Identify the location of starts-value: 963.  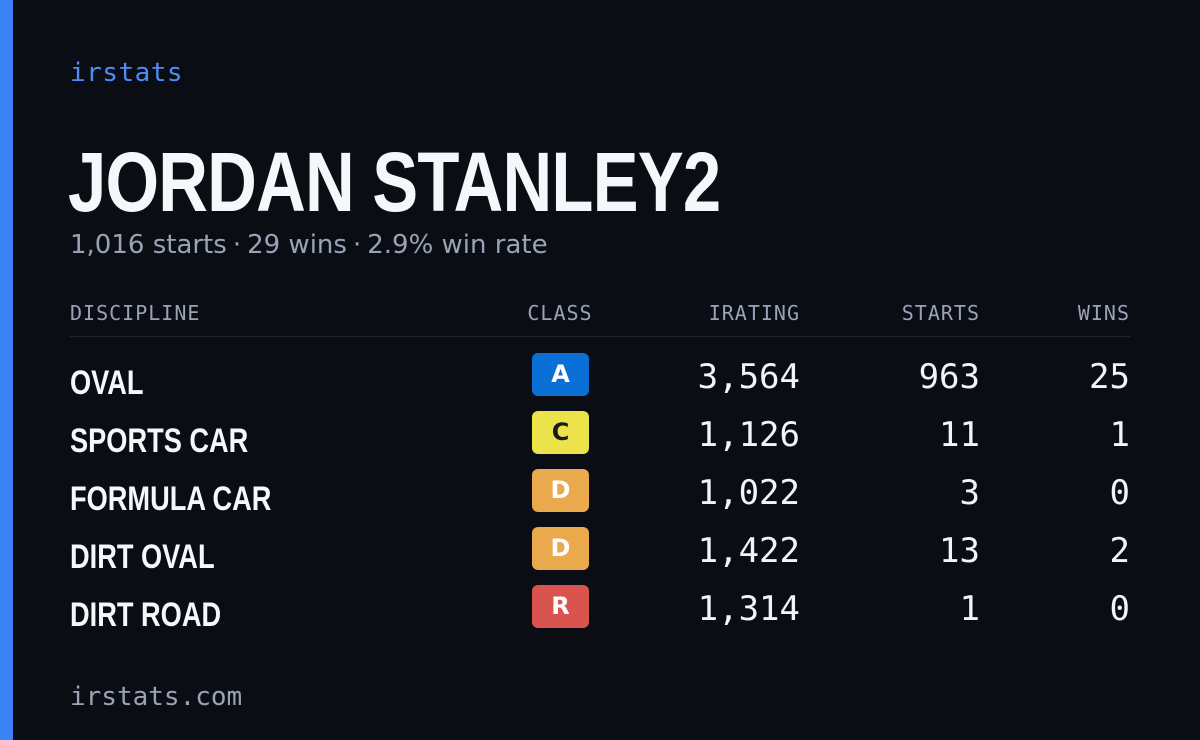
(949, 377).